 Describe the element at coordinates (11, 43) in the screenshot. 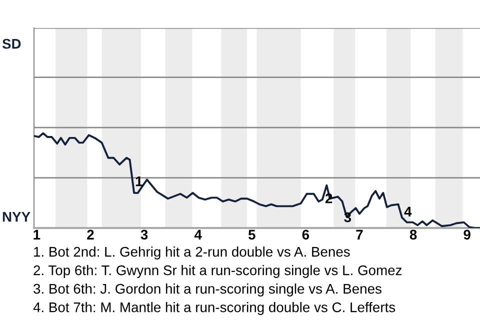

I see `text: SD` at that location.